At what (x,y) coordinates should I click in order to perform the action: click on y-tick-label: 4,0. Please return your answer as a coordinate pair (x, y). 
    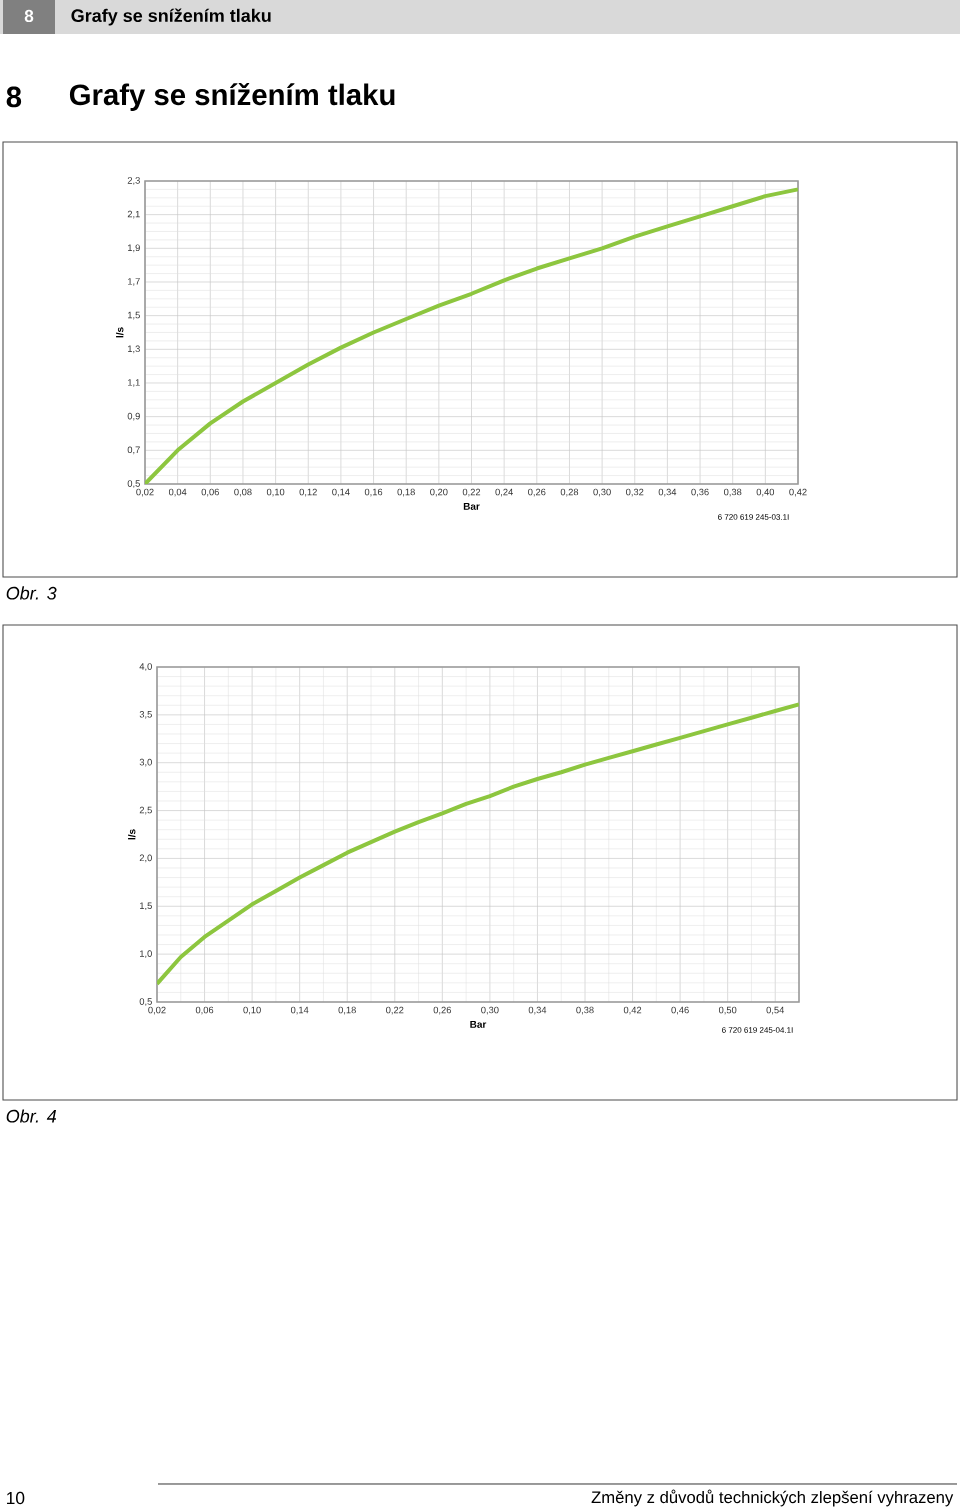
    Looking at the image, I should click on (145, 667).